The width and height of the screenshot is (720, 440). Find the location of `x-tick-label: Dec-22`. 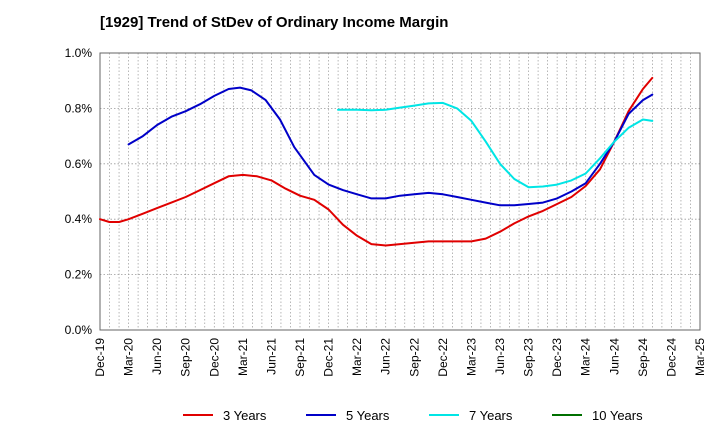

x-tick-label: Dec-22 is located at coordinates (443, 357).